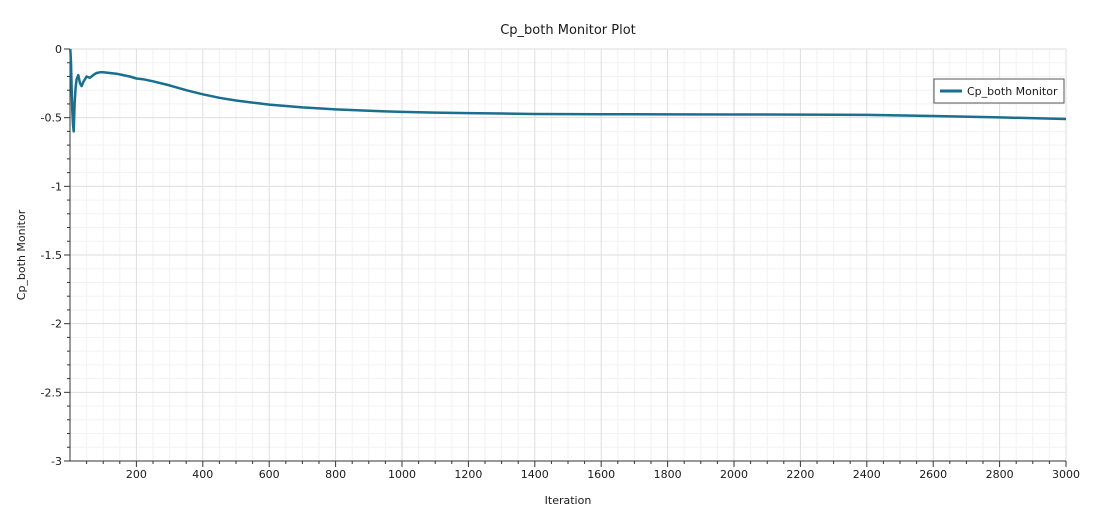 The width and height of the screenshot is (1100, 520). I want to click on x-tick-label: 1000, so click(402, 474).